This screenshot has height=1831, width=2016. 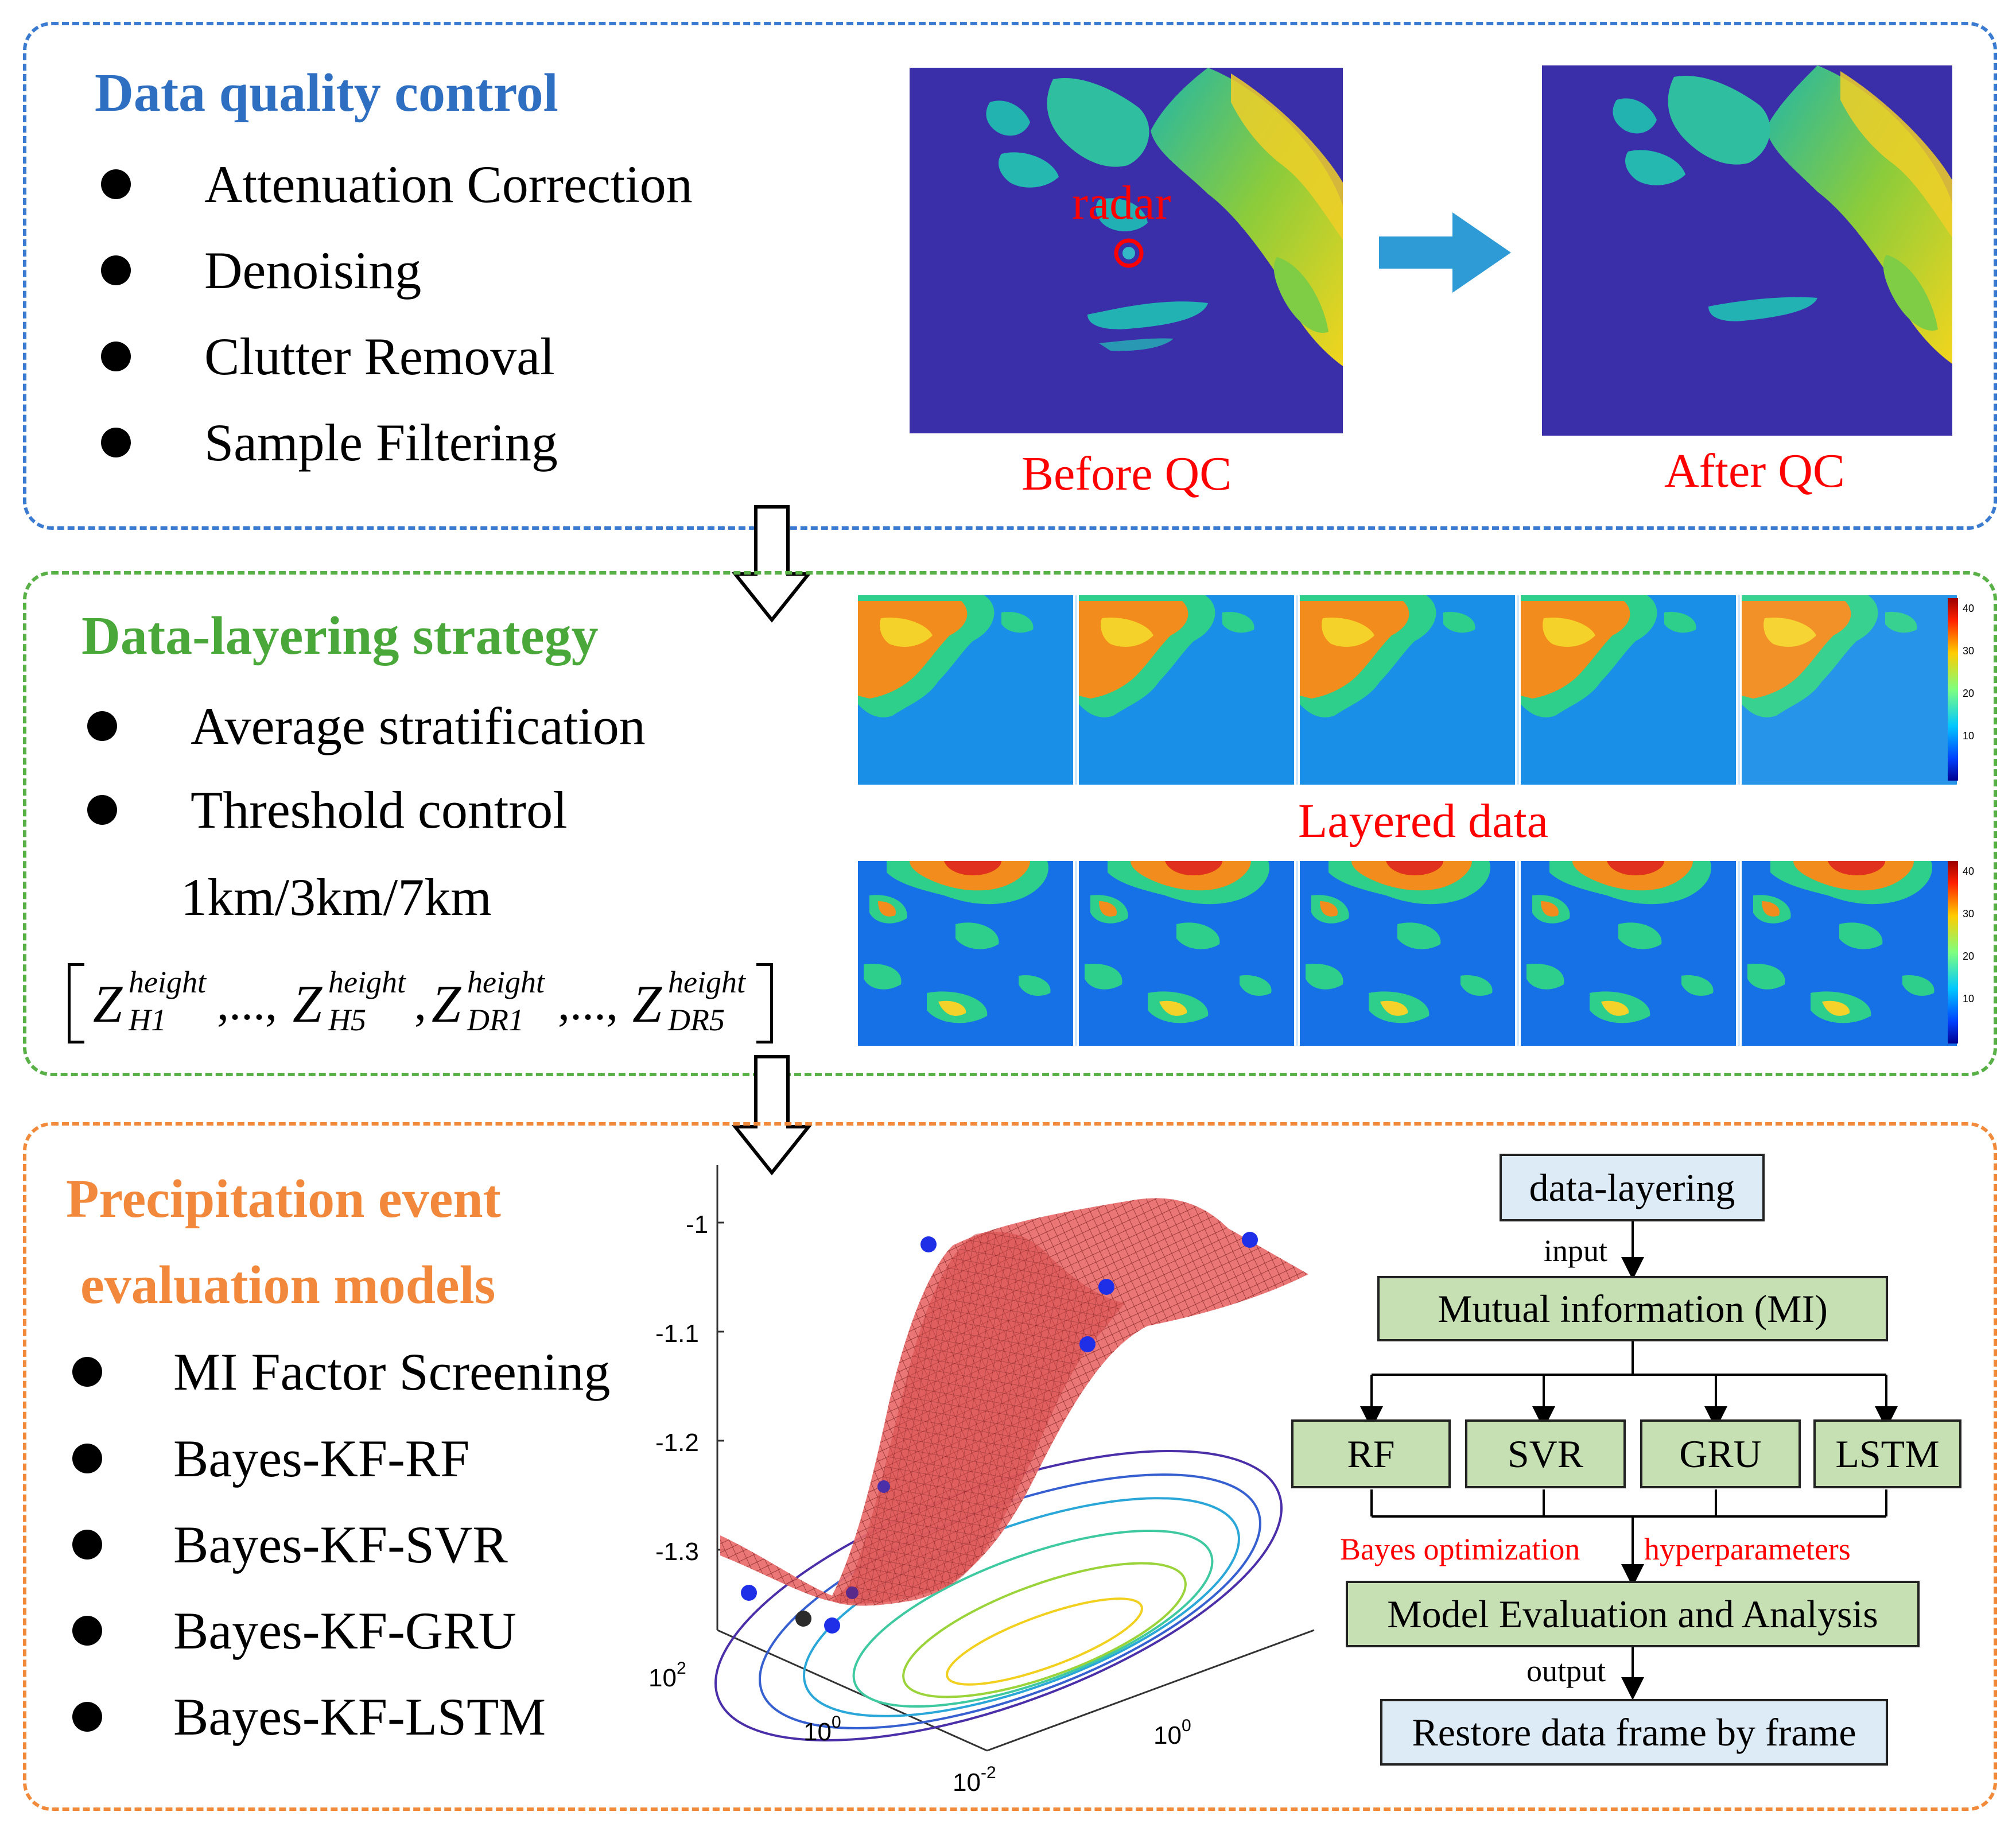 What do you see at coordinates (270, 1459) in the screenshot?
I see `evaluation-item: Bayes-KF-RF` at bounding box center [270, 1459].